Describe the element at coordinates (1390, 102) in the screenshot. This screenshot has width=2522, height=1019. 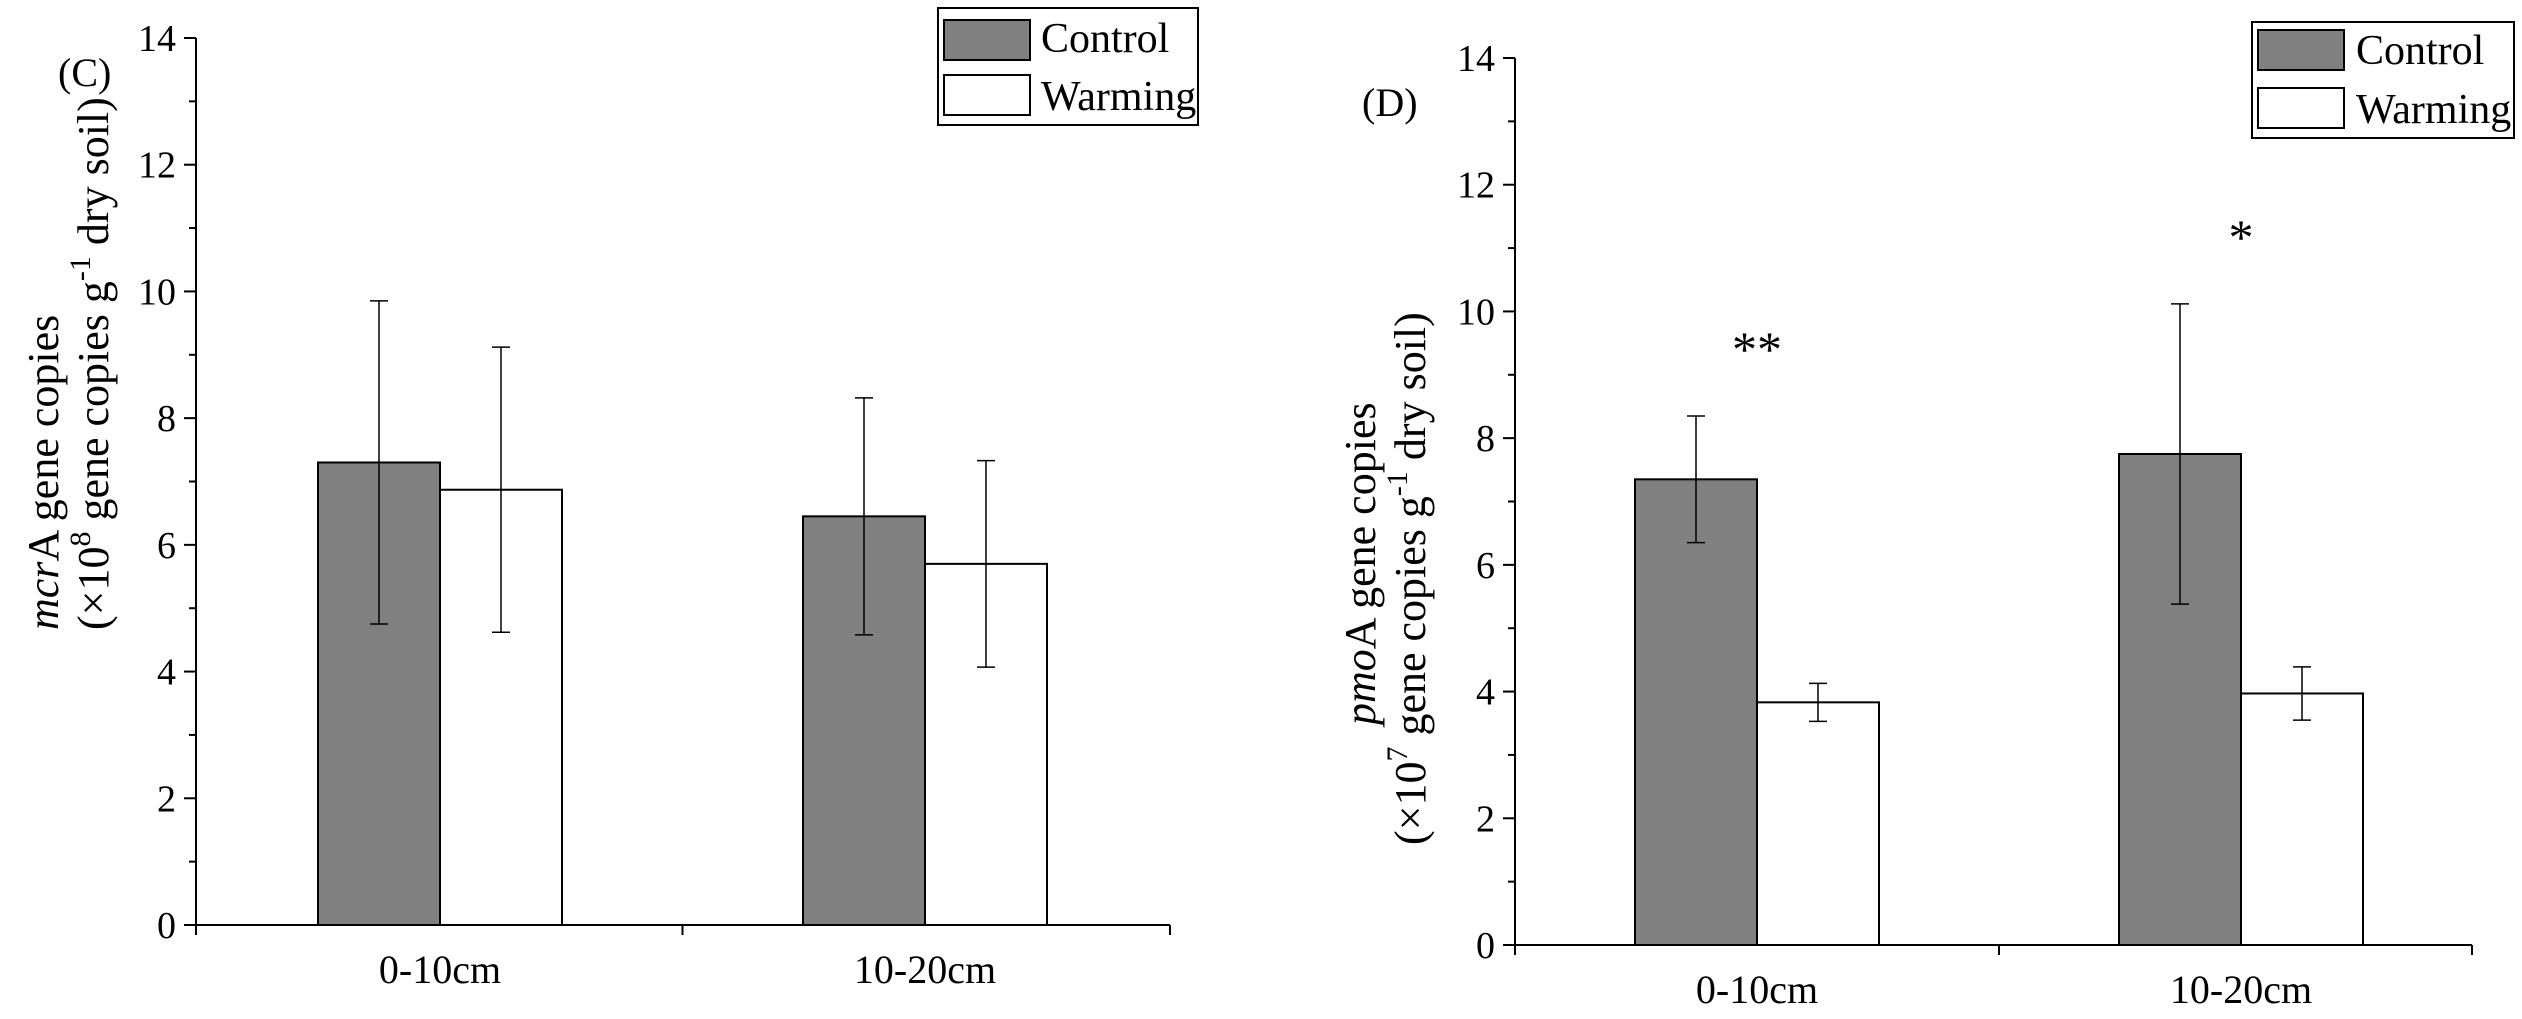
I see `panel-label: (D)` at that location.